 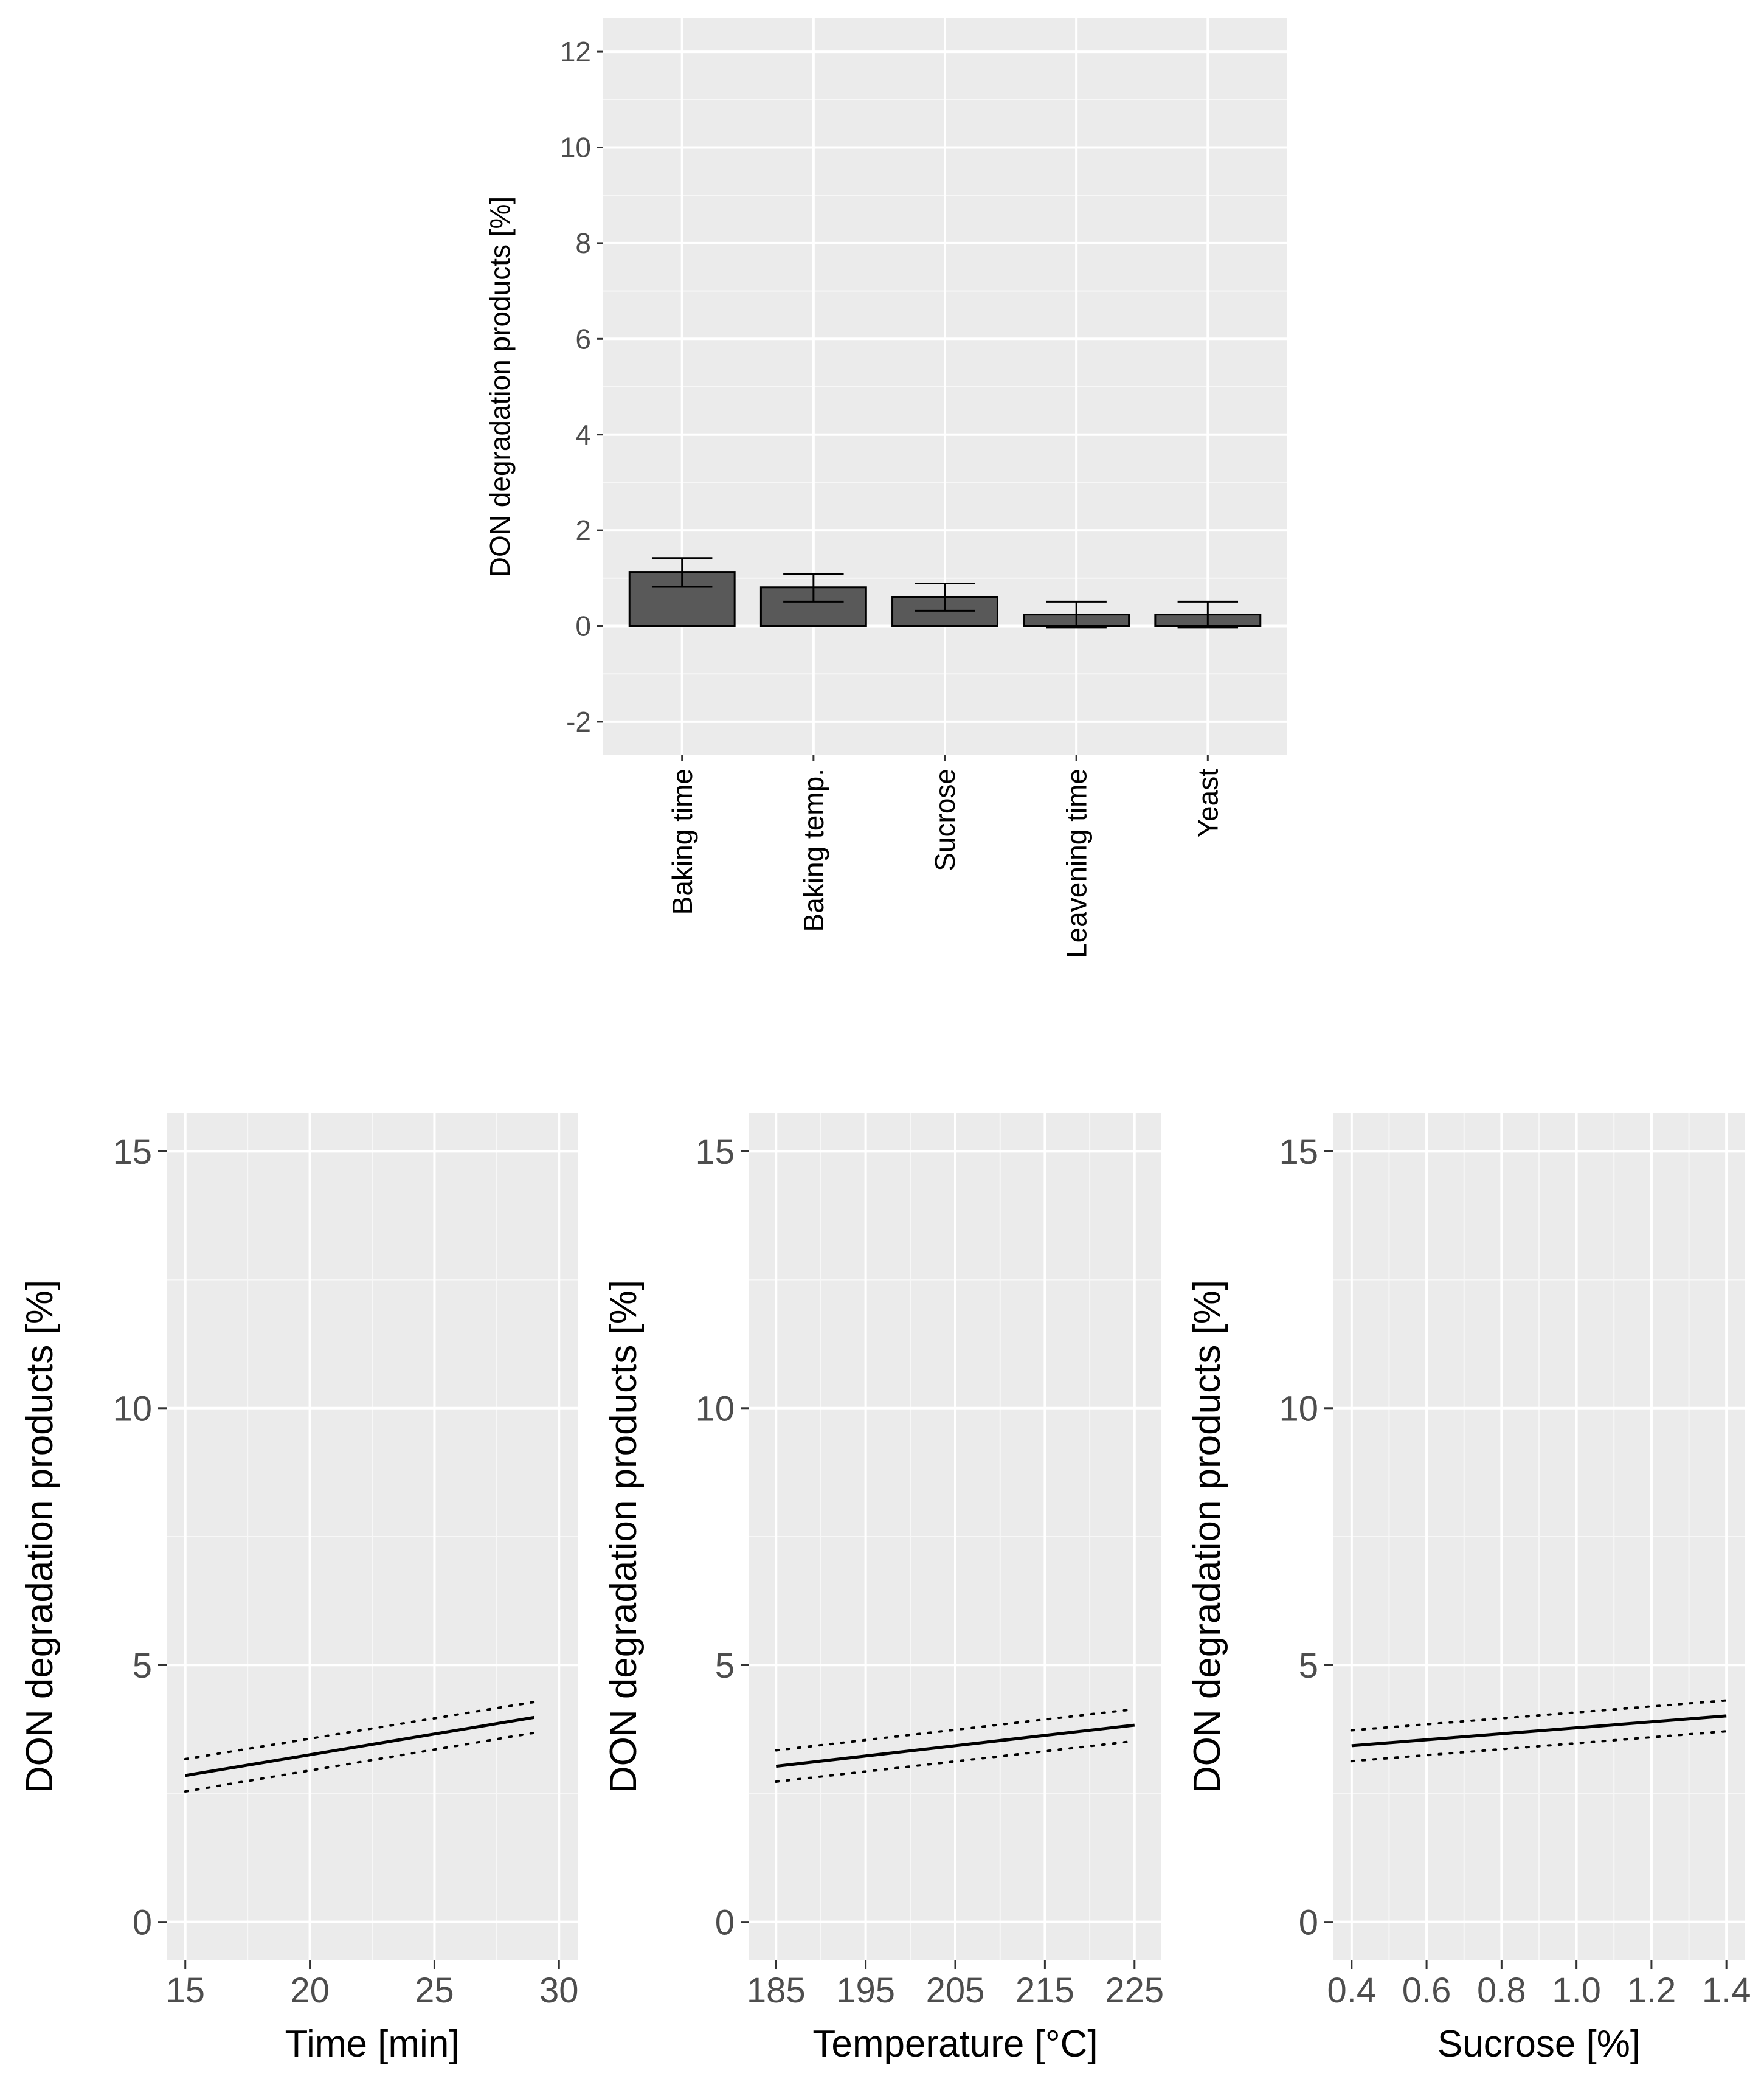 I want to click on x-tick-label: 195, so click(x=865, y=1990).